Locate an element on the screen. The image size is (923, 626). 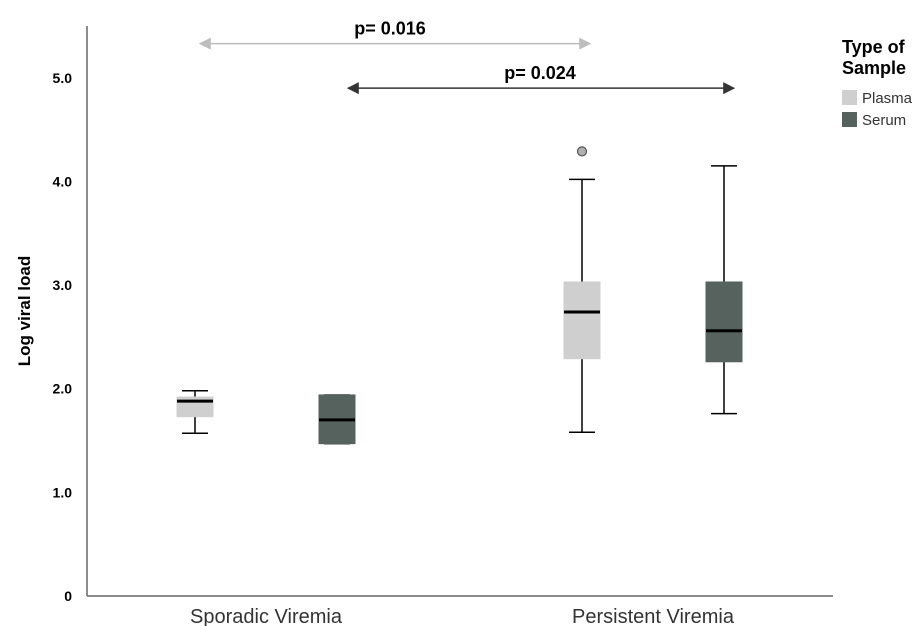
y-axis-label: Log viral load is located at coordinates (24, 311).